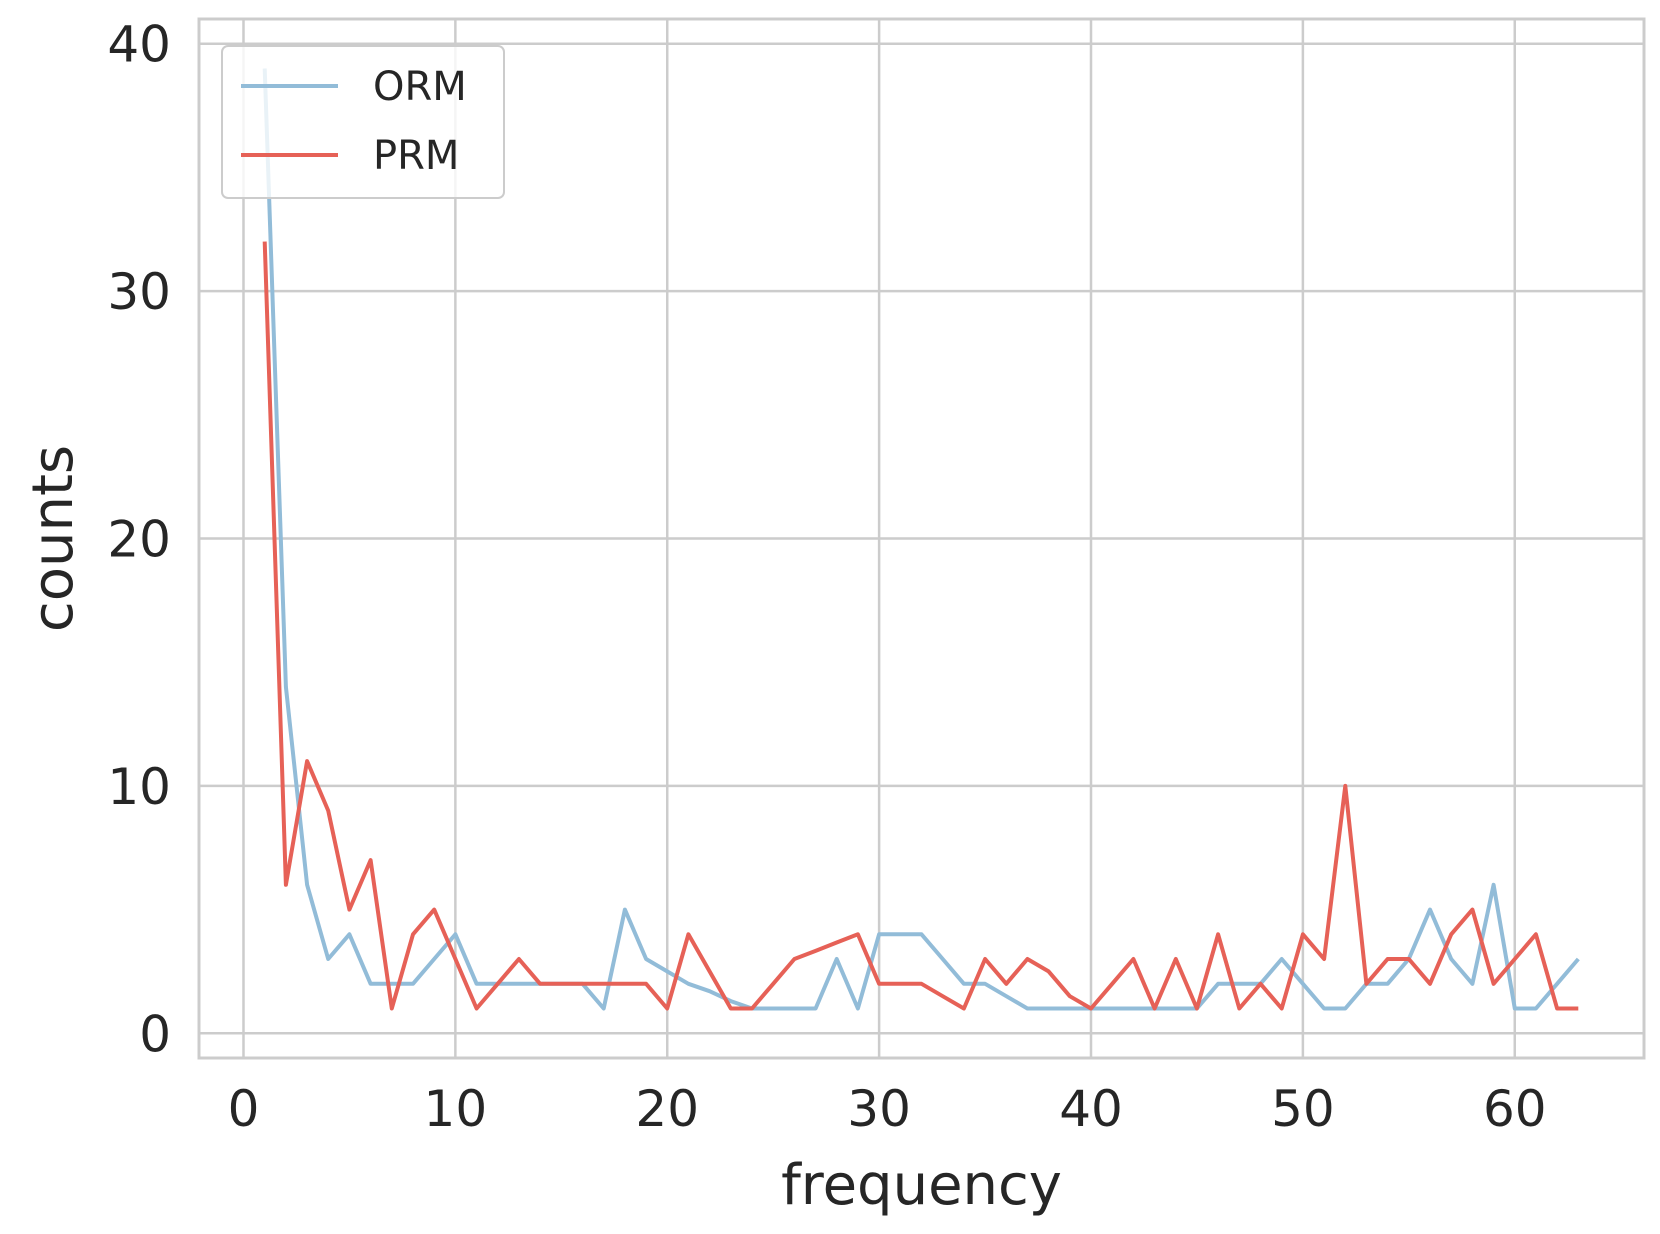 Image resolution: width=1660 pixels, height=1234 pixels. I want to click on y-axis-label: counts, so click(53, 538).